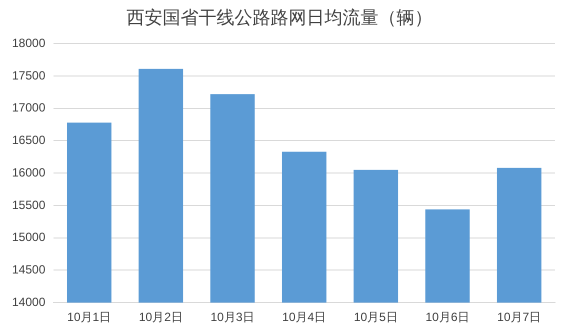 The width and height of the screenshot is (567, 332). What do you see at coordinates (304, 317) in the screenshot?
I see `x-tick-label: 10月4日` at bounding box center [304, 317].